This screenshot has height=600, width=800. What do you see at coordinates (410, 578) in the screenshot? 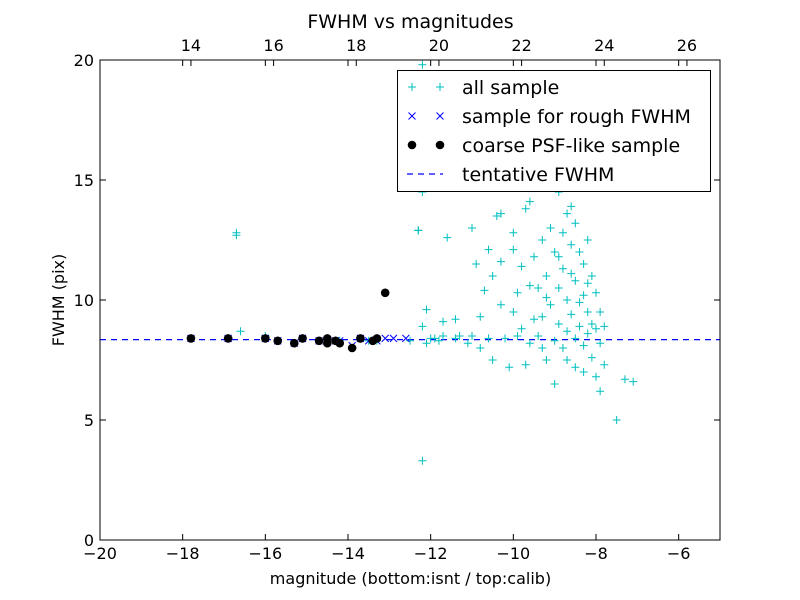
I see `x-axis-title: magnitude (bottom:isnt / top:calib)` at bounding box center [410, 578].